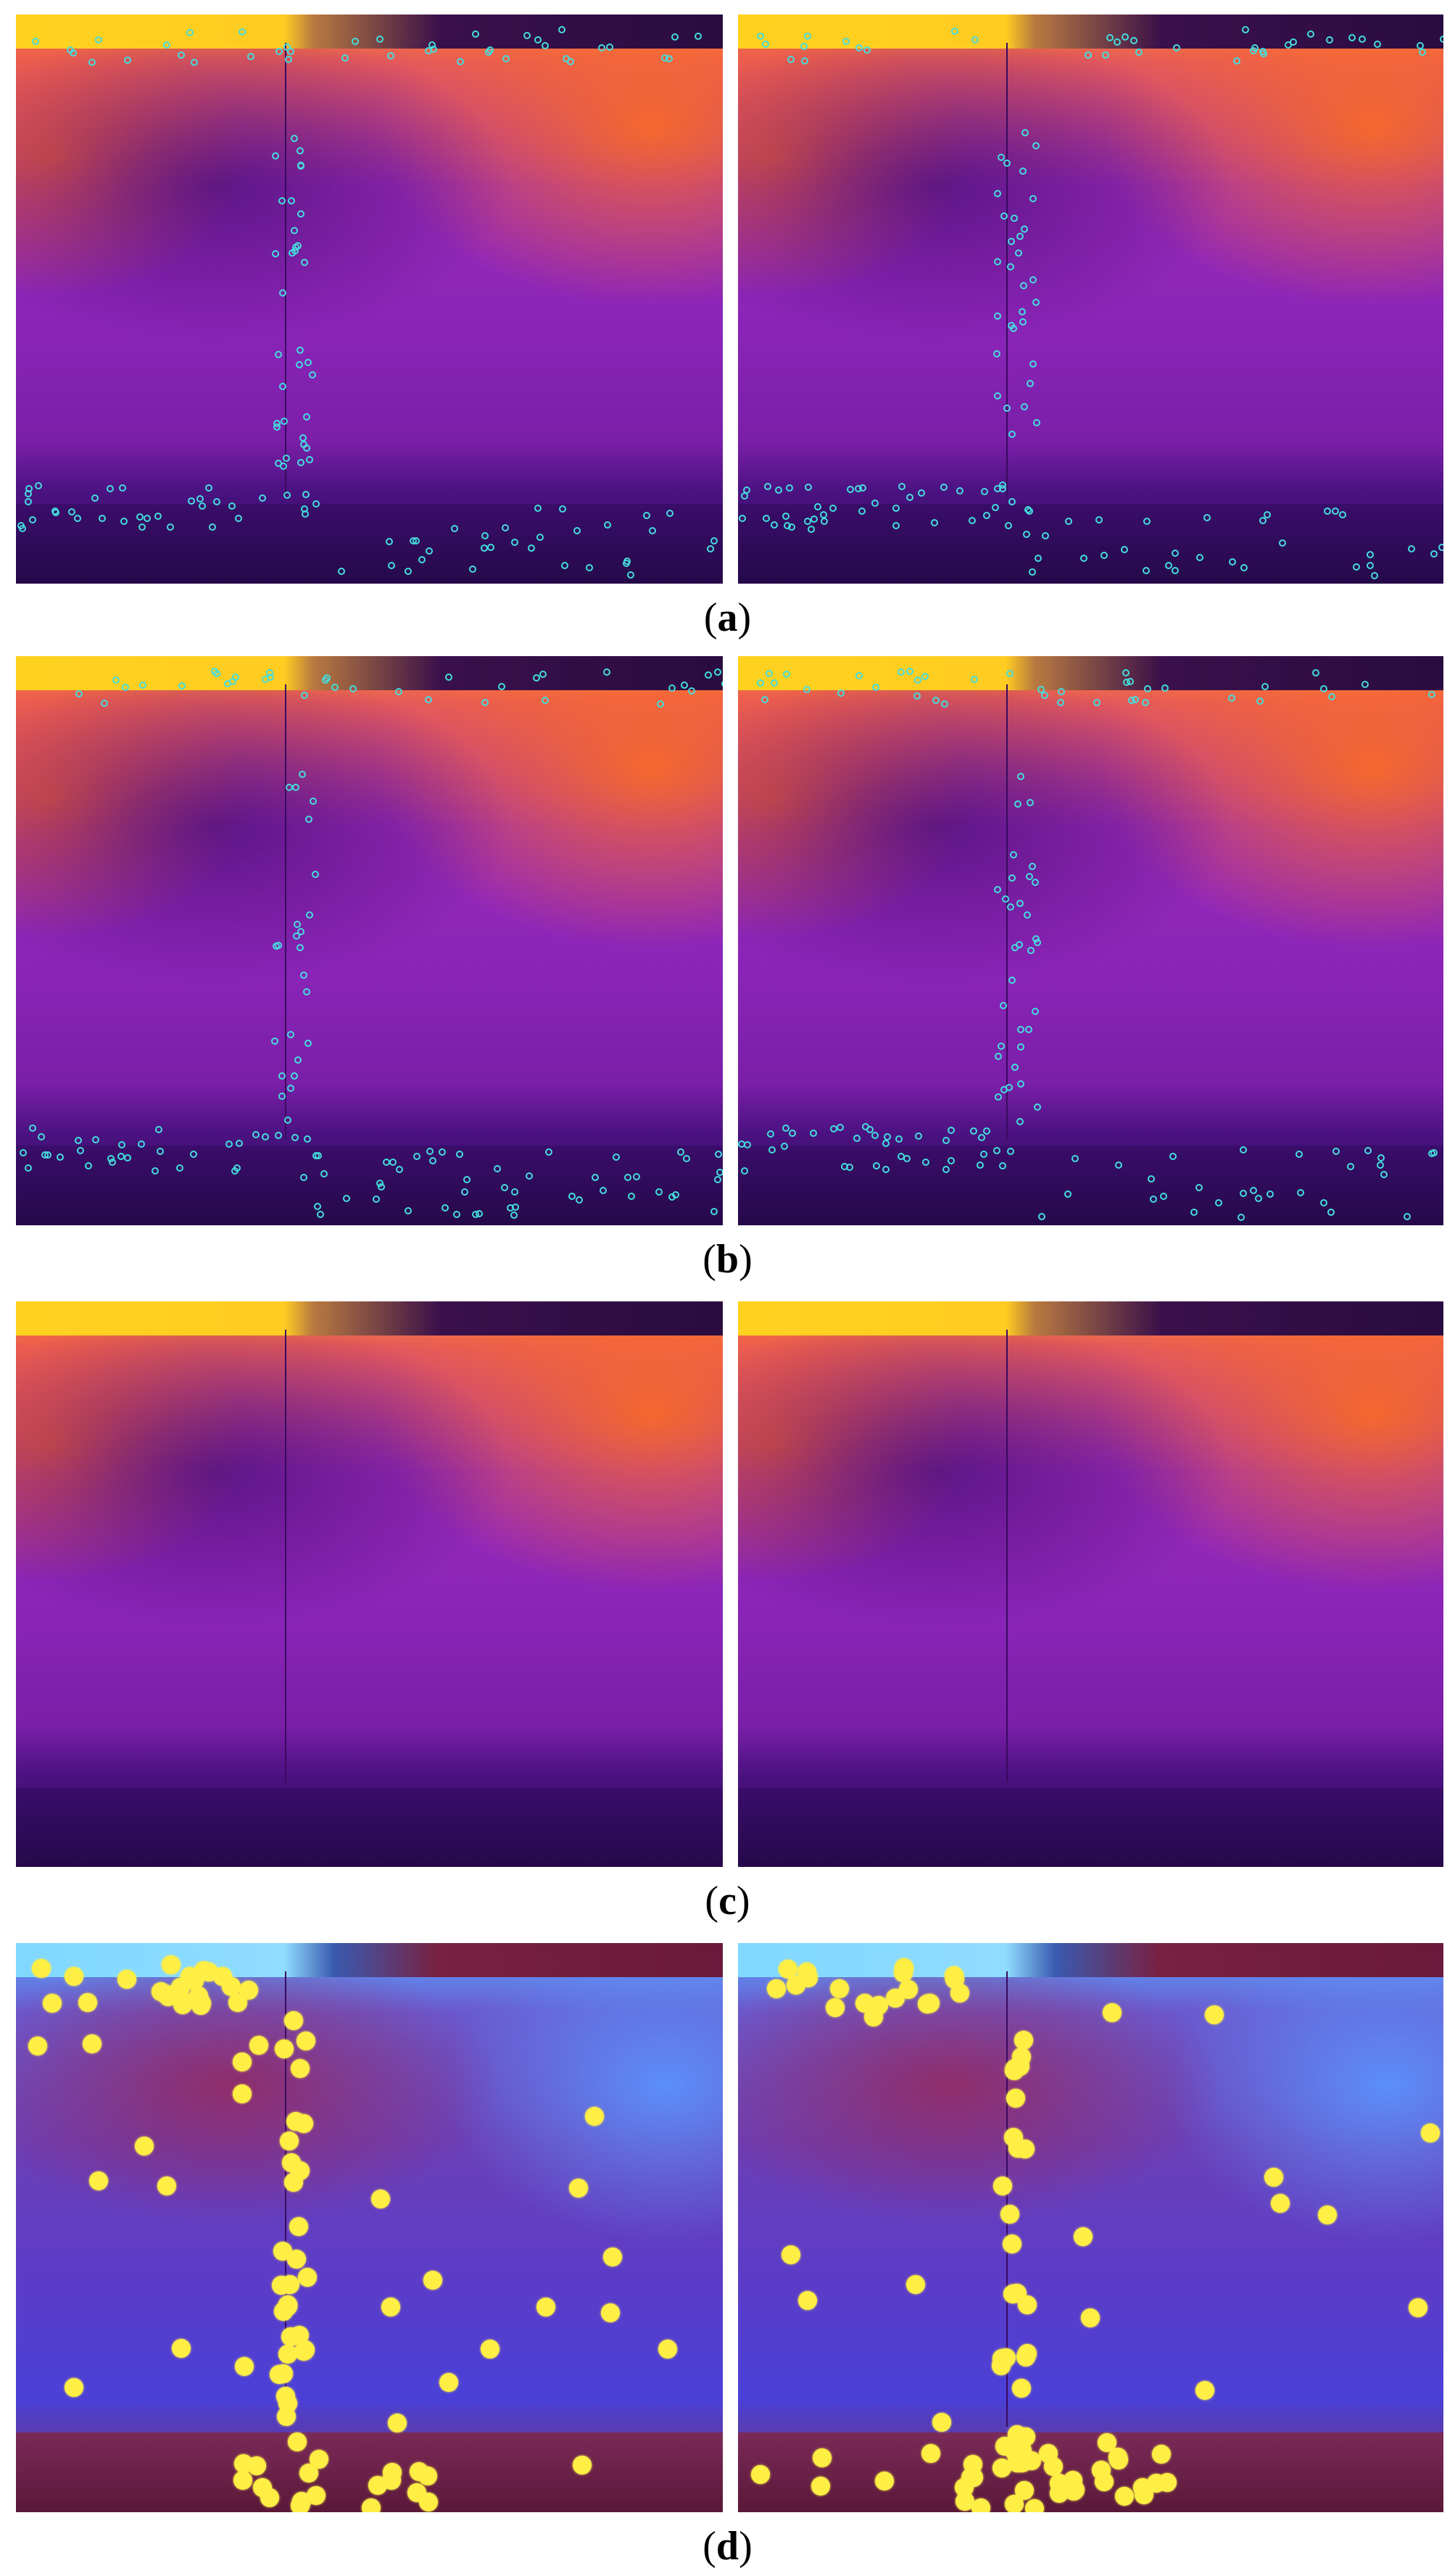 This screenshot has width=1455, height=2576. Describe the element at coordinates (727, 617) in the screenshot. I see `caption-a: (a)` at that location.